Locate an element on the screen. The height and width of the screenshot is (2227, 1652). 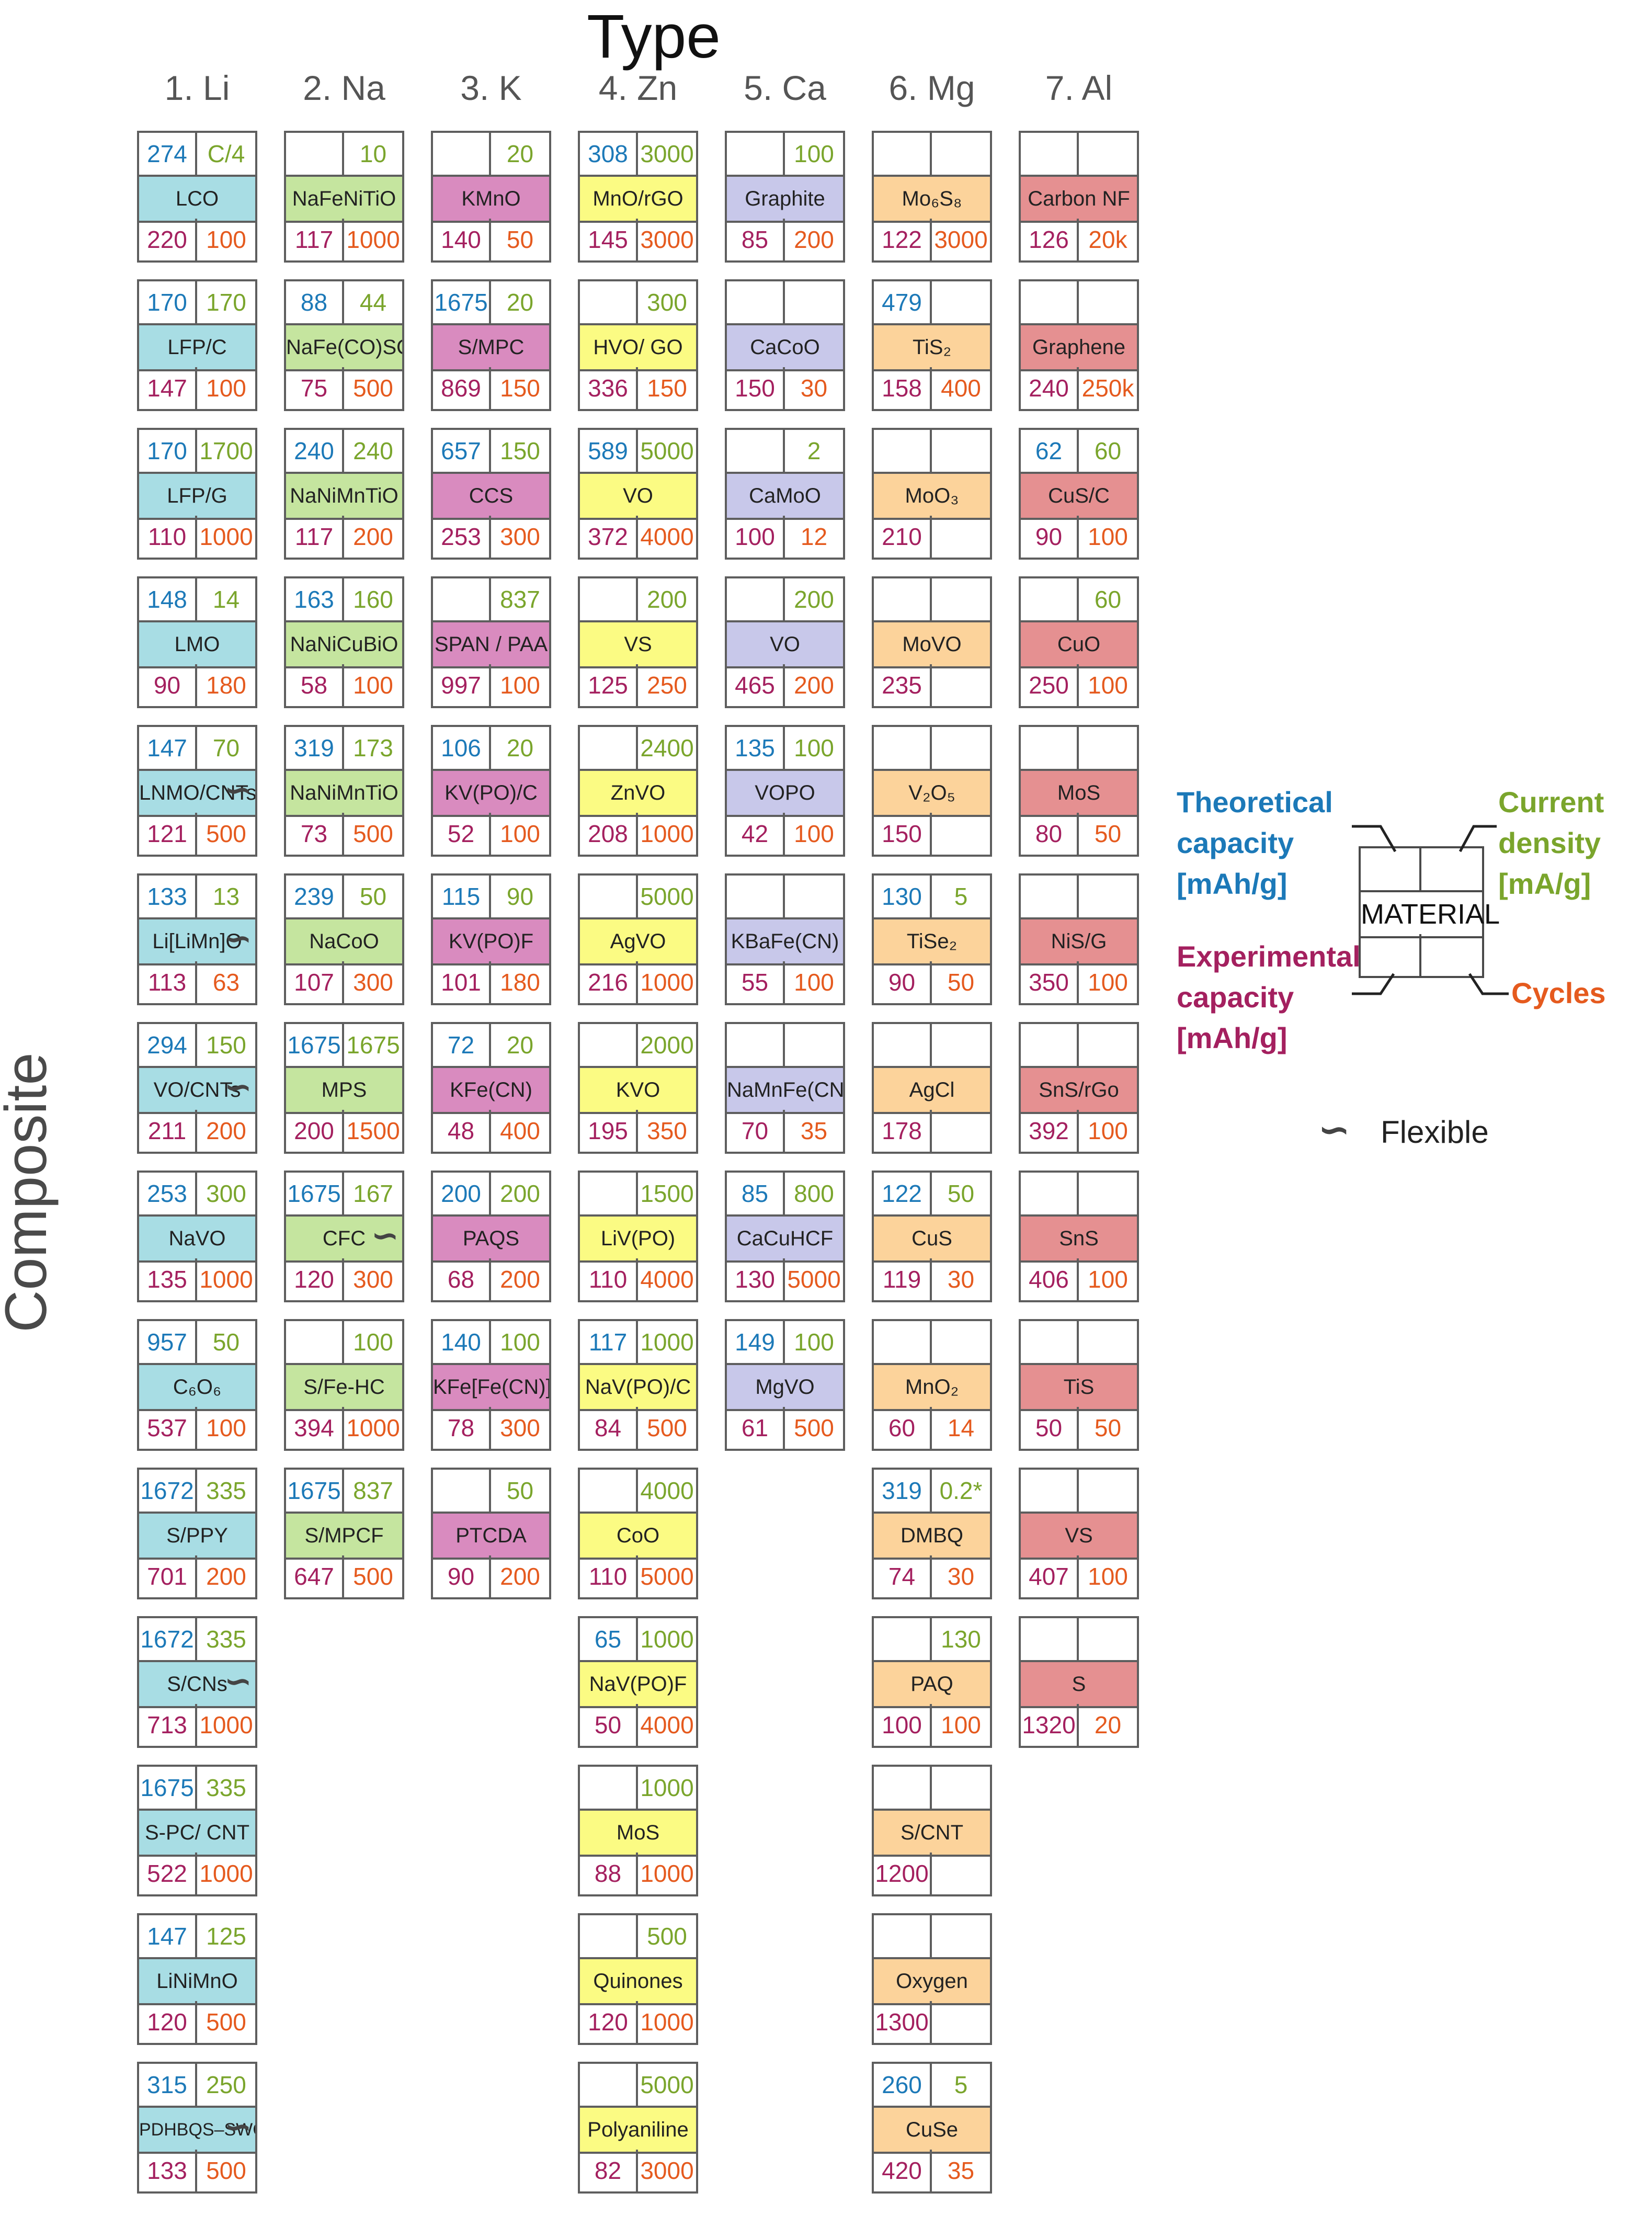
material-cell: 85 800 CaCuHCF 130 5000 is located at coordinates (785, 1236).